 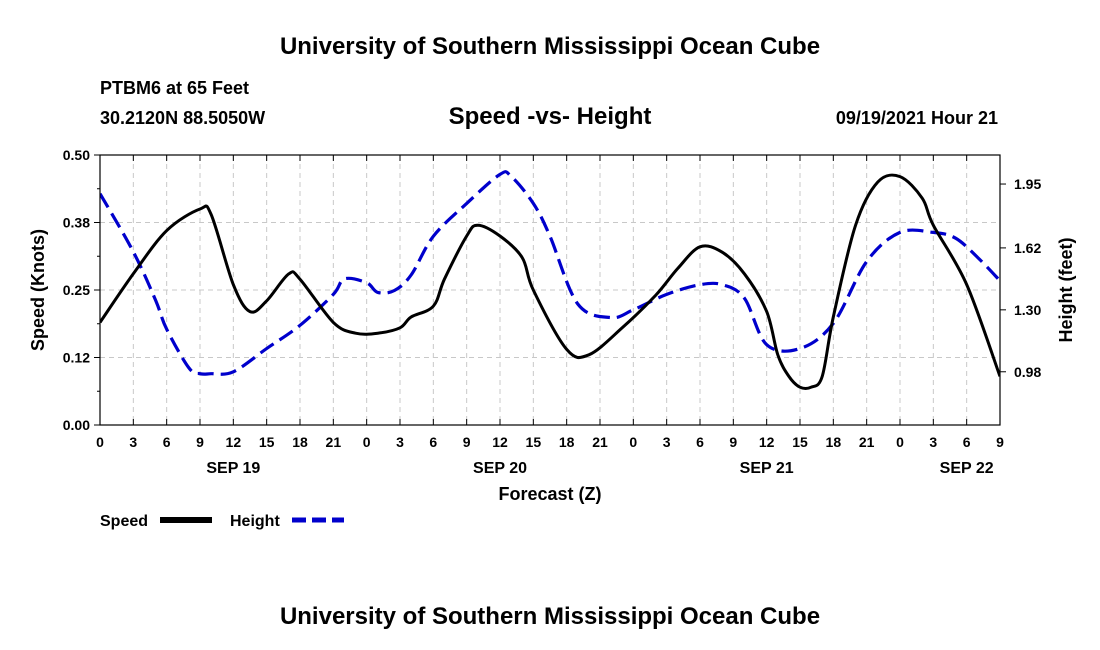 What do you see at coordinates (76, 290) in the screenshot?
I see `y-tick-label: 0.25` at bounding box center [76, 290].